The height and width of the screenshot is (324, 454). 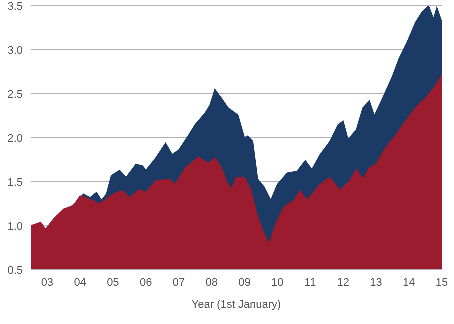 I want to click on y-tick-label: 1.0, so click(x=15, y=226).